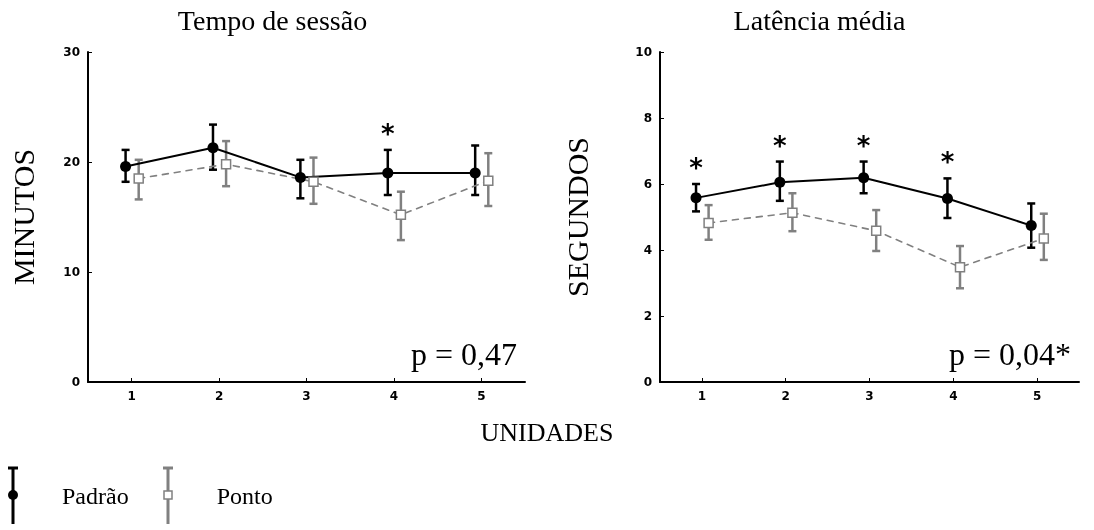  I want to click on y-tick-label: 20, so click(71, 162).